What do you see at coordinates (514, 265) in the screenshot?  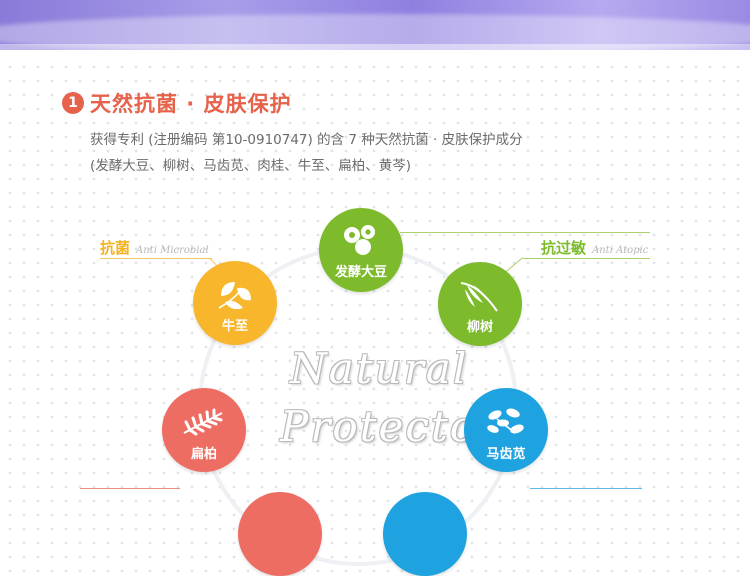 I see `antiatopic-connector` at bounding box center [514, 265].